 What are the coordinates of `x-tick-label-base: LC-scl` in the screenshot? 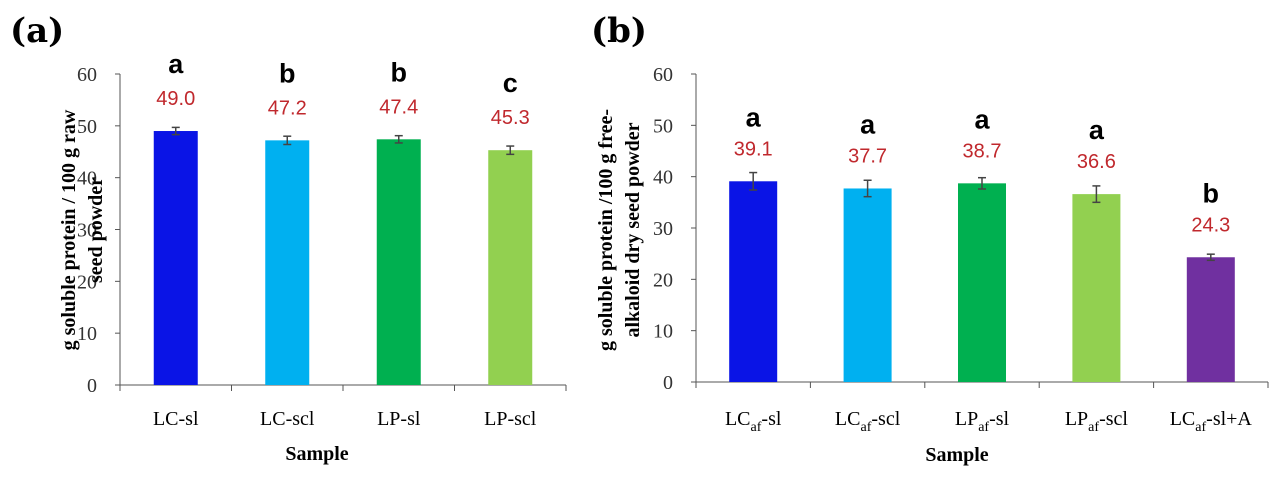 It's located at (287, 419).